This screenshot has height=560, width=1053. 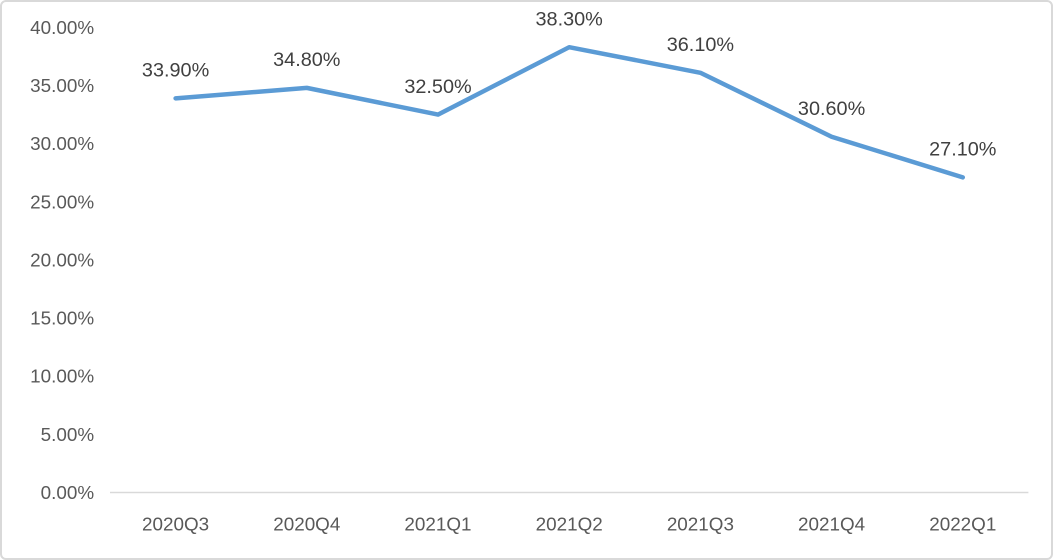 What do you see at coordinates (962, 524) in the screenshot?
I see `x-axis-category-label: 2022Q1` at bounding box center [962, 524].